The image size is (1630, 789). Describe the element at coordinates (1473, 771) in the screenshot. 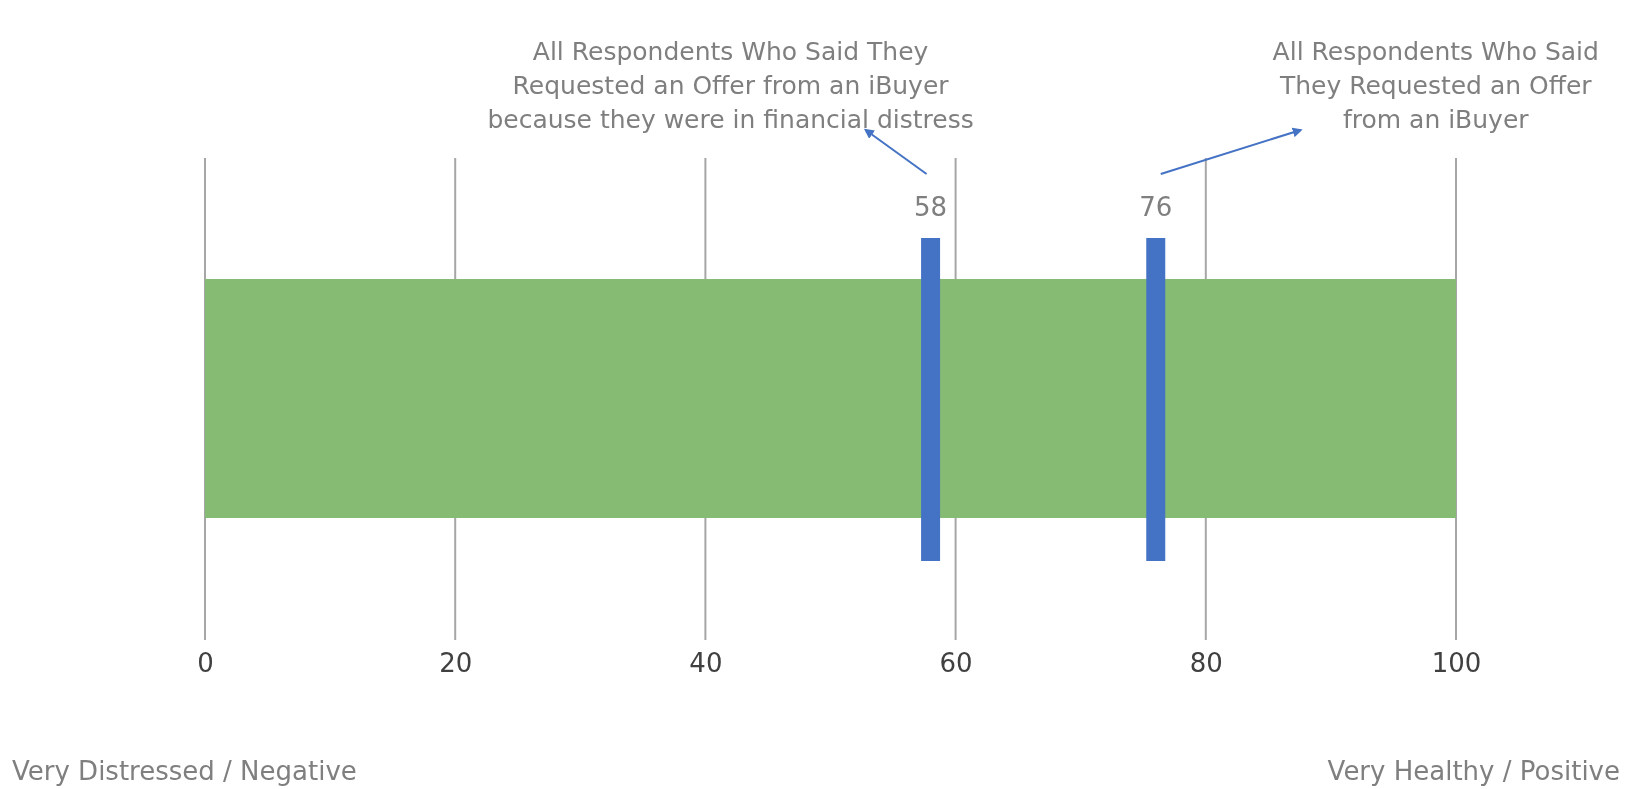

I see `text: Very Healthy / Positive` at that location.